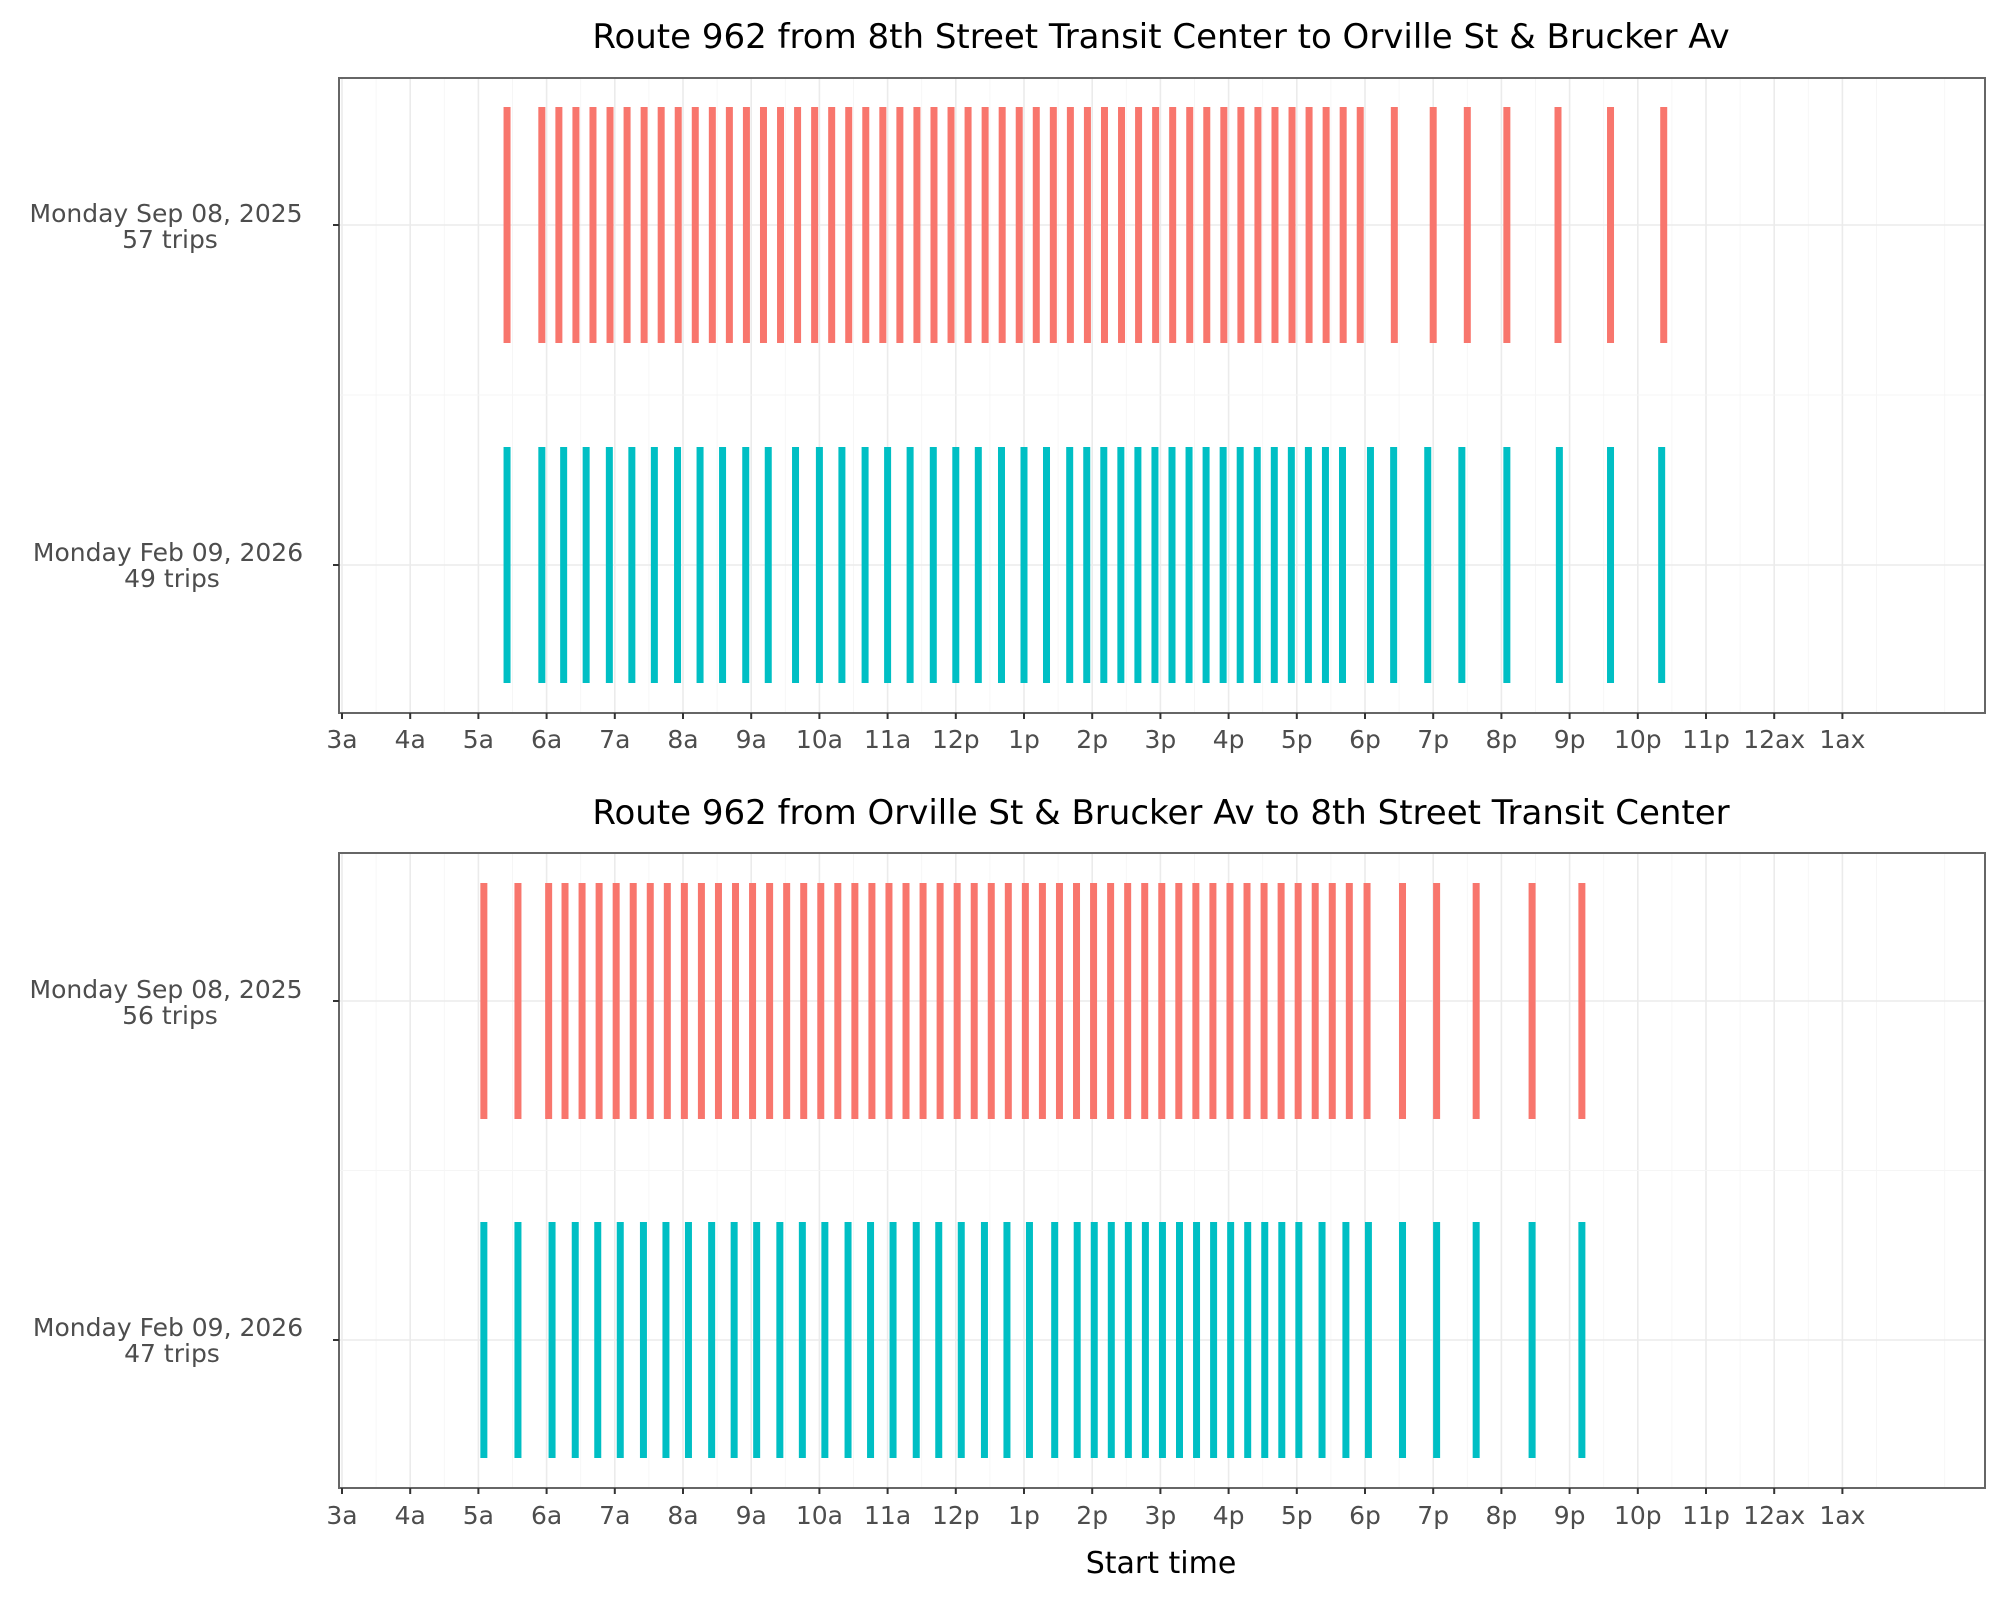 The image size is (2000, 1600). Describe the element at coordinates (1433, 1515) in the screenshot. I see `x-tick-label: 7p` at that location.